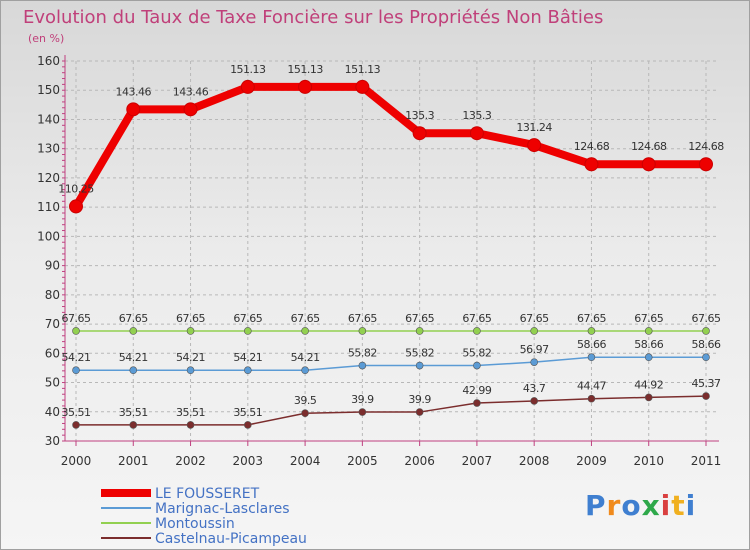 Image resolution: width=750 pixels, height=550 pixels. What do you see at coordinates (52, 295) in the screenshot?
I see `y-tick-label: 80` at bounding box center [52, 295].